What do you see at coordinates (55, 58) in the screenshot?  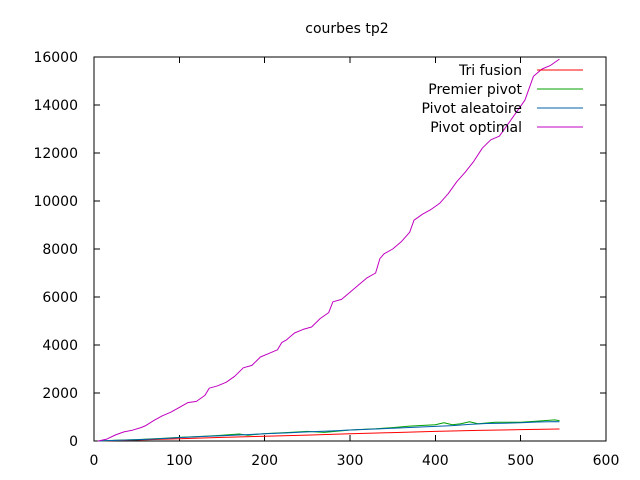 I see `y-tick-label: 16000` at bounding box center [55, 58].